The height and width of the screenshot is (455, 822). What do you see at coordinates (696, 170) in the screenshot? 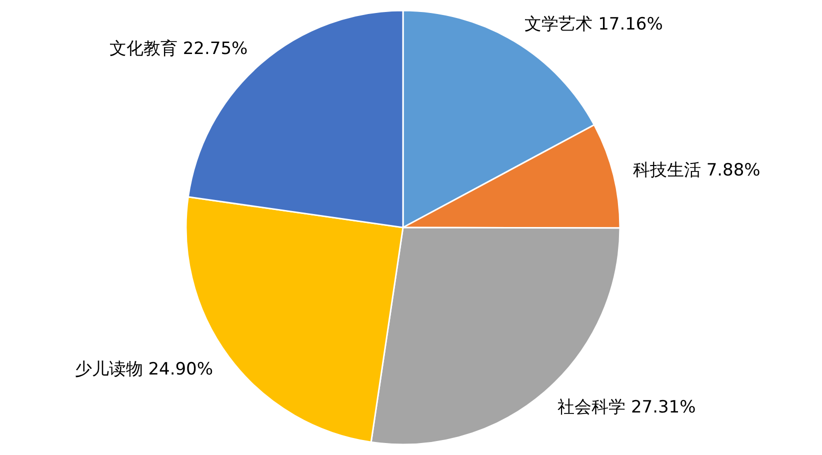
I see `slice-label: 科技生活 7.88%` at bounding box center [696, 170].